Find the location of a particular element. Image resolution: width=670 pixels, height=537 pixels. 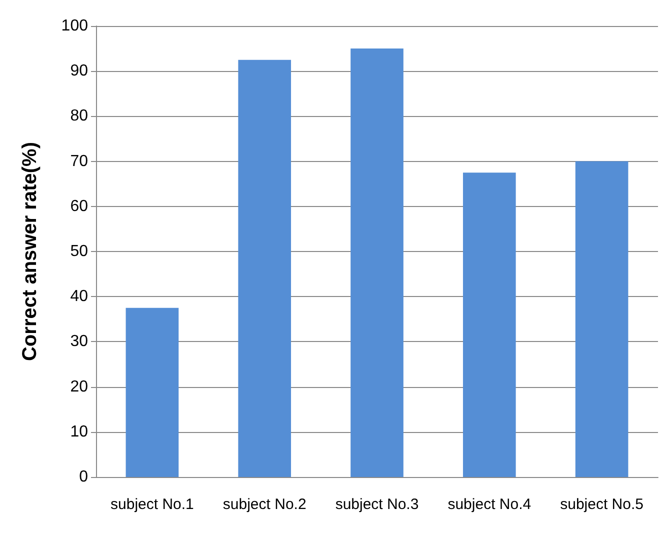

y-axis-title: Correct answer rate(%) is located at coordinates (30, 251).